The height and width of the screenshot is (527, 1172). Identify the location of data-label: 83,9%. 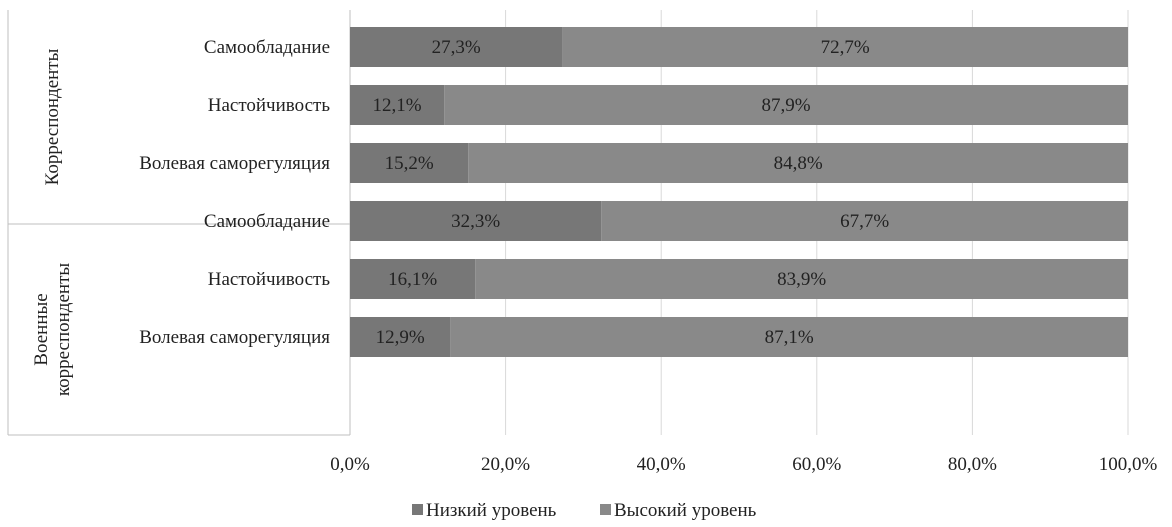
(801, 279).